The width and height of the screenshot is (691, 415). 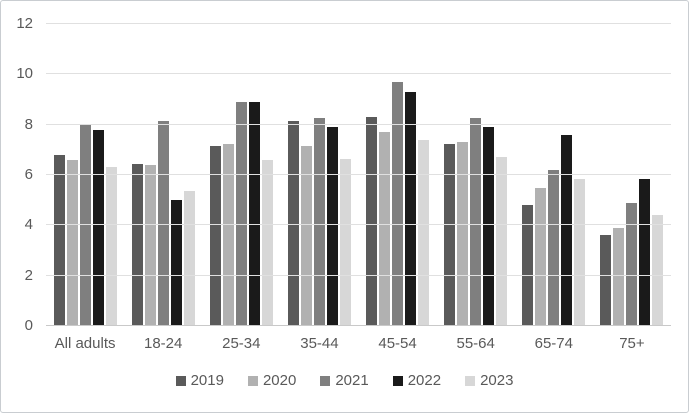 I want to click on x-axis-line, so click(x=358, y=325).